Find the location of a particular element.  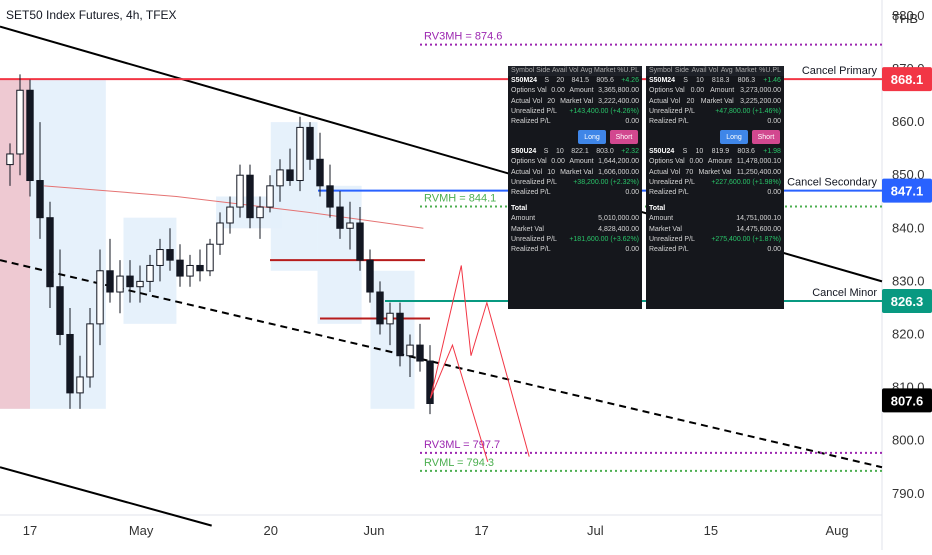

total-row: Realized P/L 0.00 is located at coordinates (715, 250).